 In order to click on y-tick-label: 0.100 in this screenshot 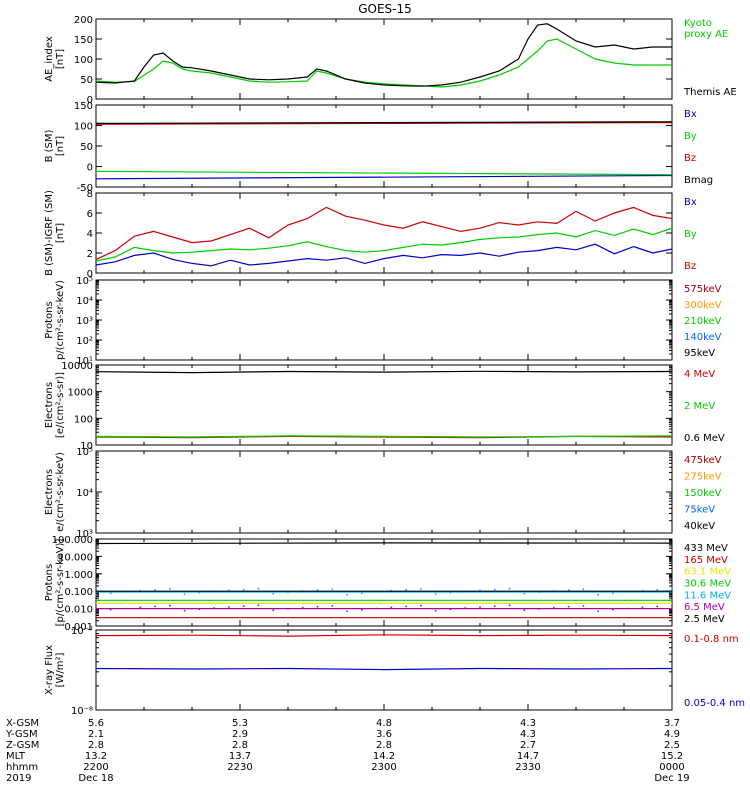, I will do `click(78, 592)`.